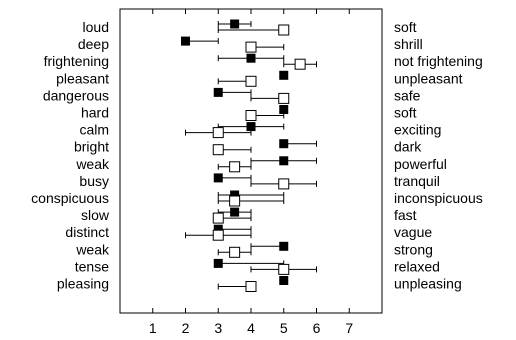 The image size is (516, 340). I want to click on left-label: tense, so click(92, 266).